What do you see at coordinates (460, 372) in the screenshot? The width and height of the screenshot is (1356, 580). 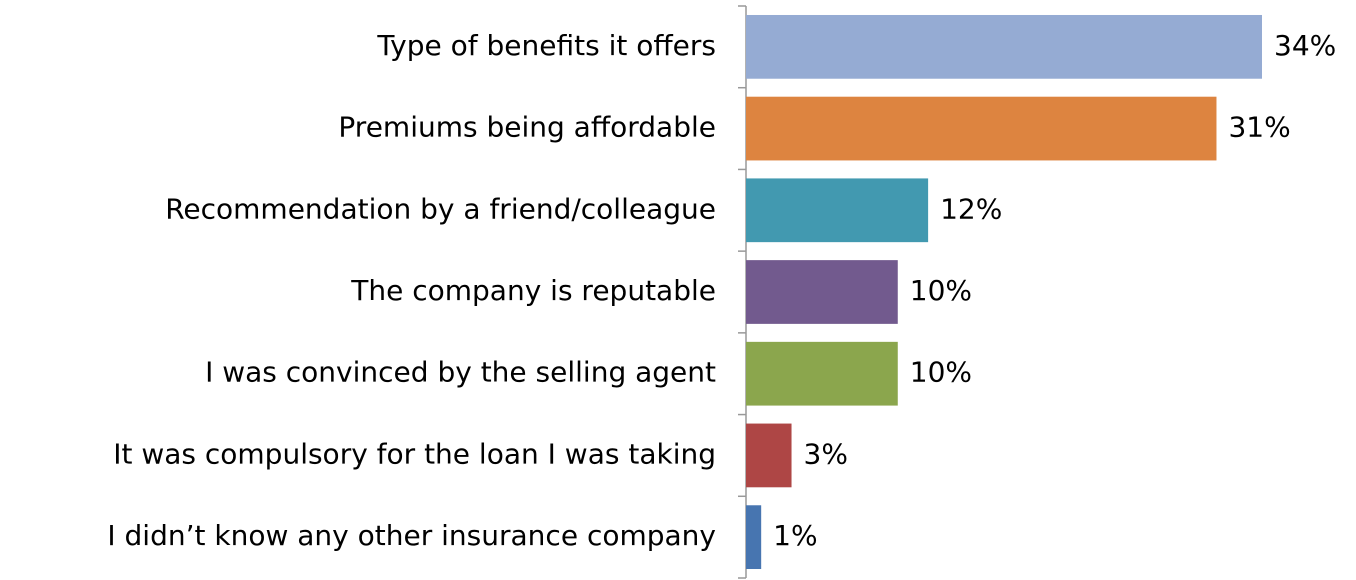 I see `category-label: I was convinced by the selling agent` at bounding box center [460, 372].